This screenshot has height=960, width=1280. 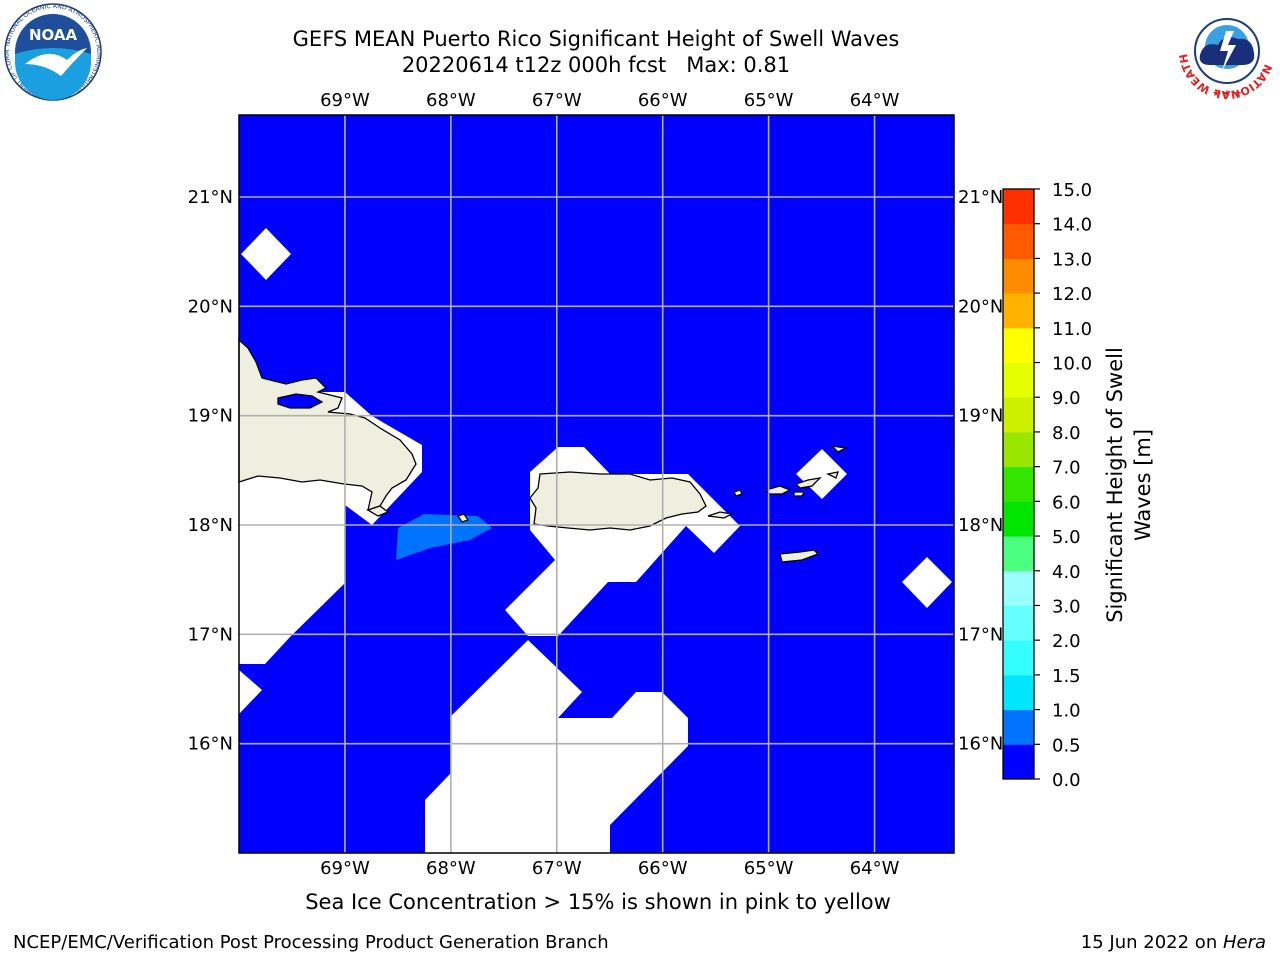 What do you see at coordinates (1143, 485) in the screenshot?
I see `colorbar-label-line-2: Waves [m]` at bounding box center [1143, 485].